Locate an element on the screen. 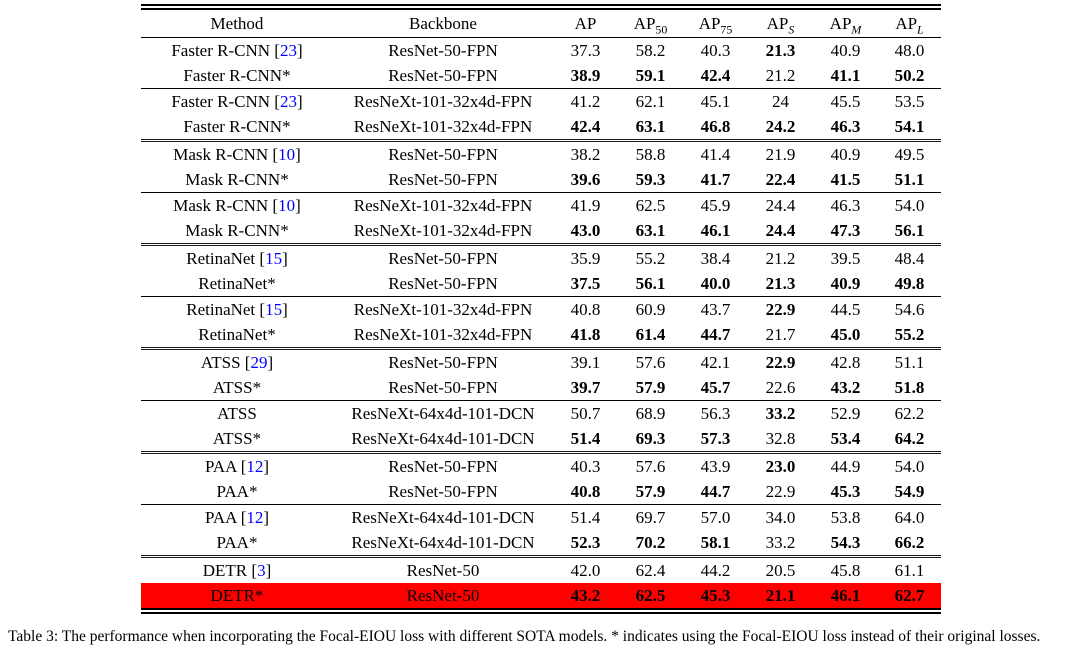 The width and height of the screenshot is (1080, 646). metric-apl: 48.4 is located at coordinates (909, 257).